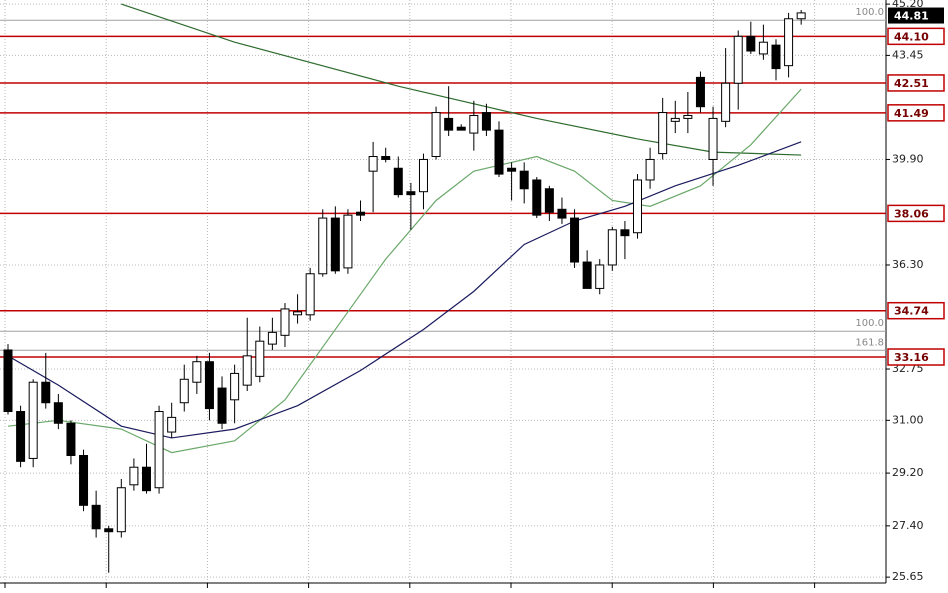 The height and width of the screenshot is (593, 948). What do you see at coordinates (911, 213) in the screenshot?
I see `level-label: 38.06` at bounding box center [911, 213].